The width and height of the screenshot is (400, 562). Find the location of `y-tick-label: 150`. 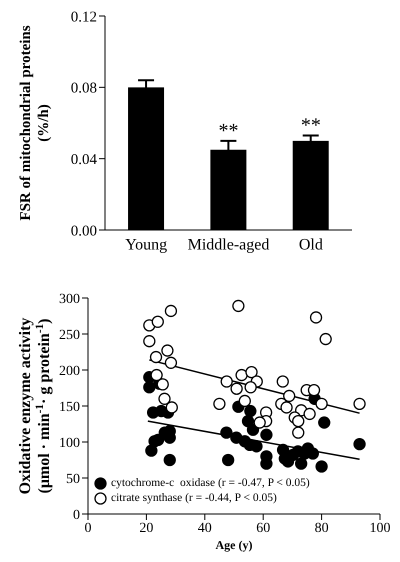

y-tick-label: 150 is located at coordinates (69, 407).